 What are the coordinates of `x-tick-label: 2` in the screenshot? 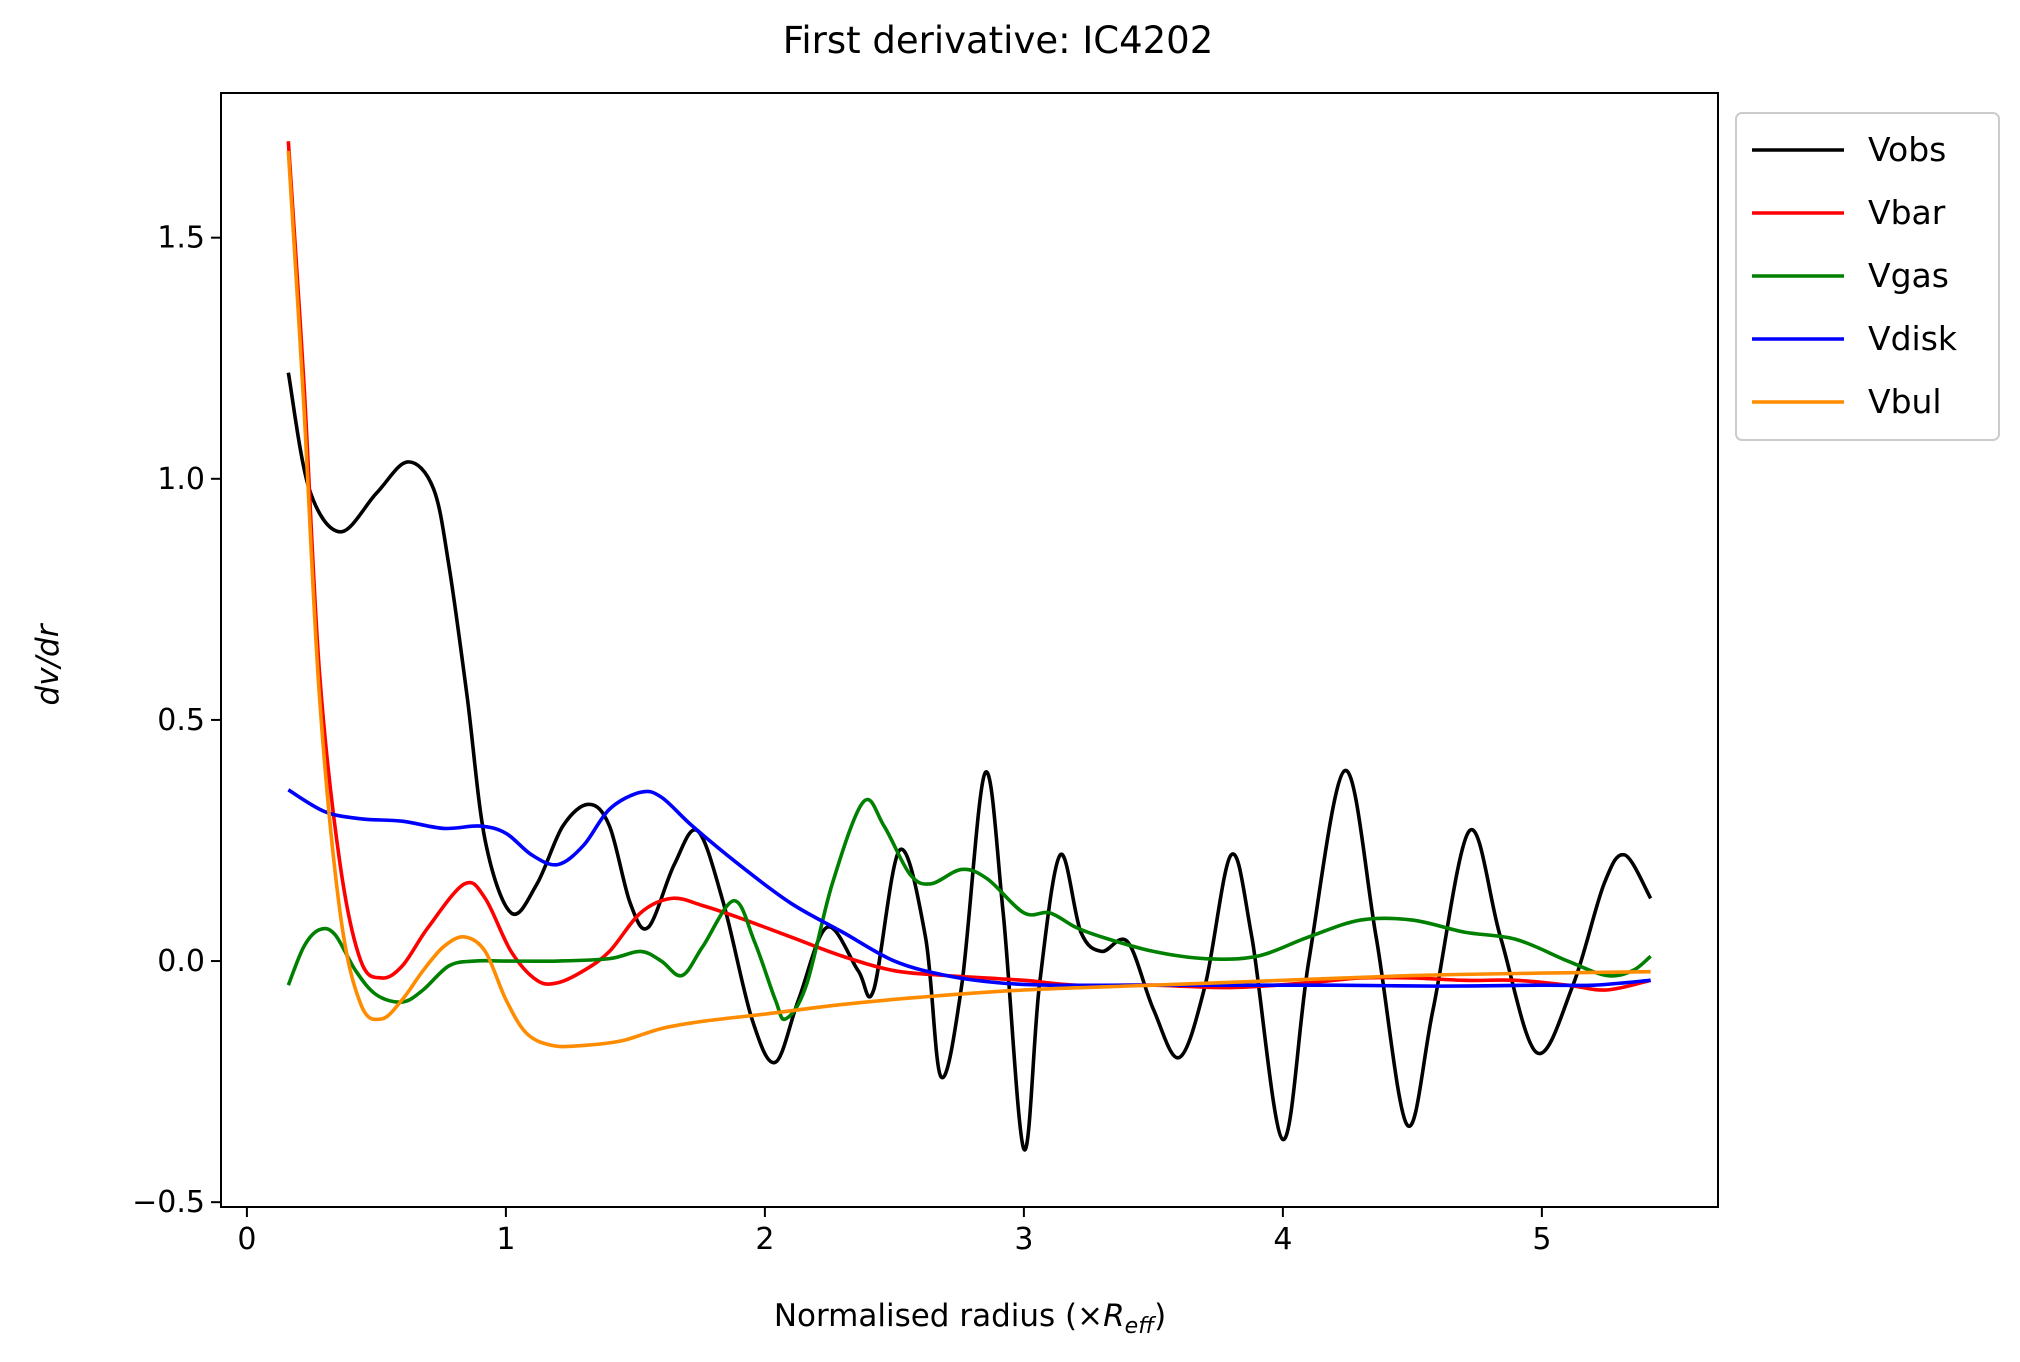 It's located at (764, 1239).